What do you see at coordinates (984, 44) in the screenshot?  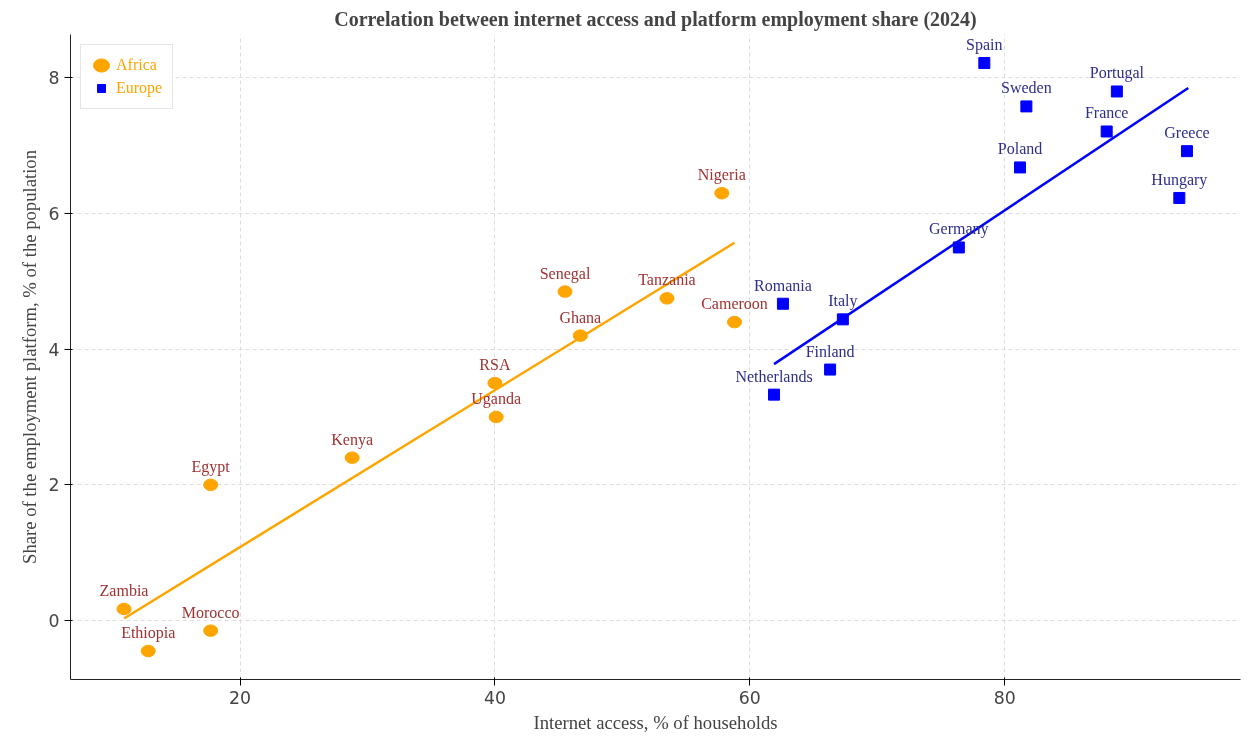 I see `annotation: Spain` at bounding box center [984, 44].